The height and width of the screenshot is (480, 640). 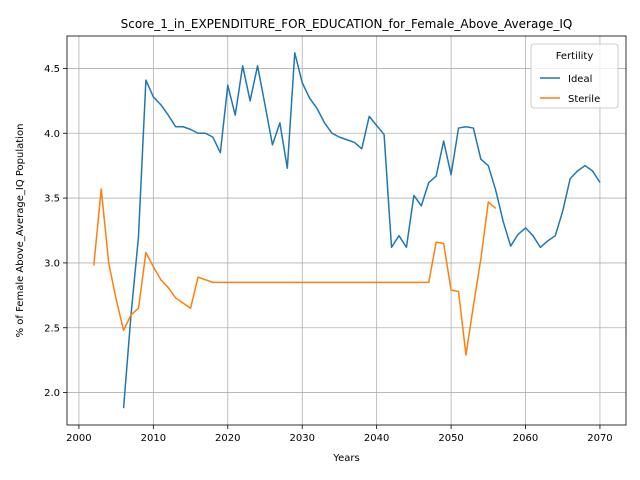 I want to click on y-axis-ticks: 2.0 2.5 3.0 3.5 4.0 4.5, so click(x=55, y=231).